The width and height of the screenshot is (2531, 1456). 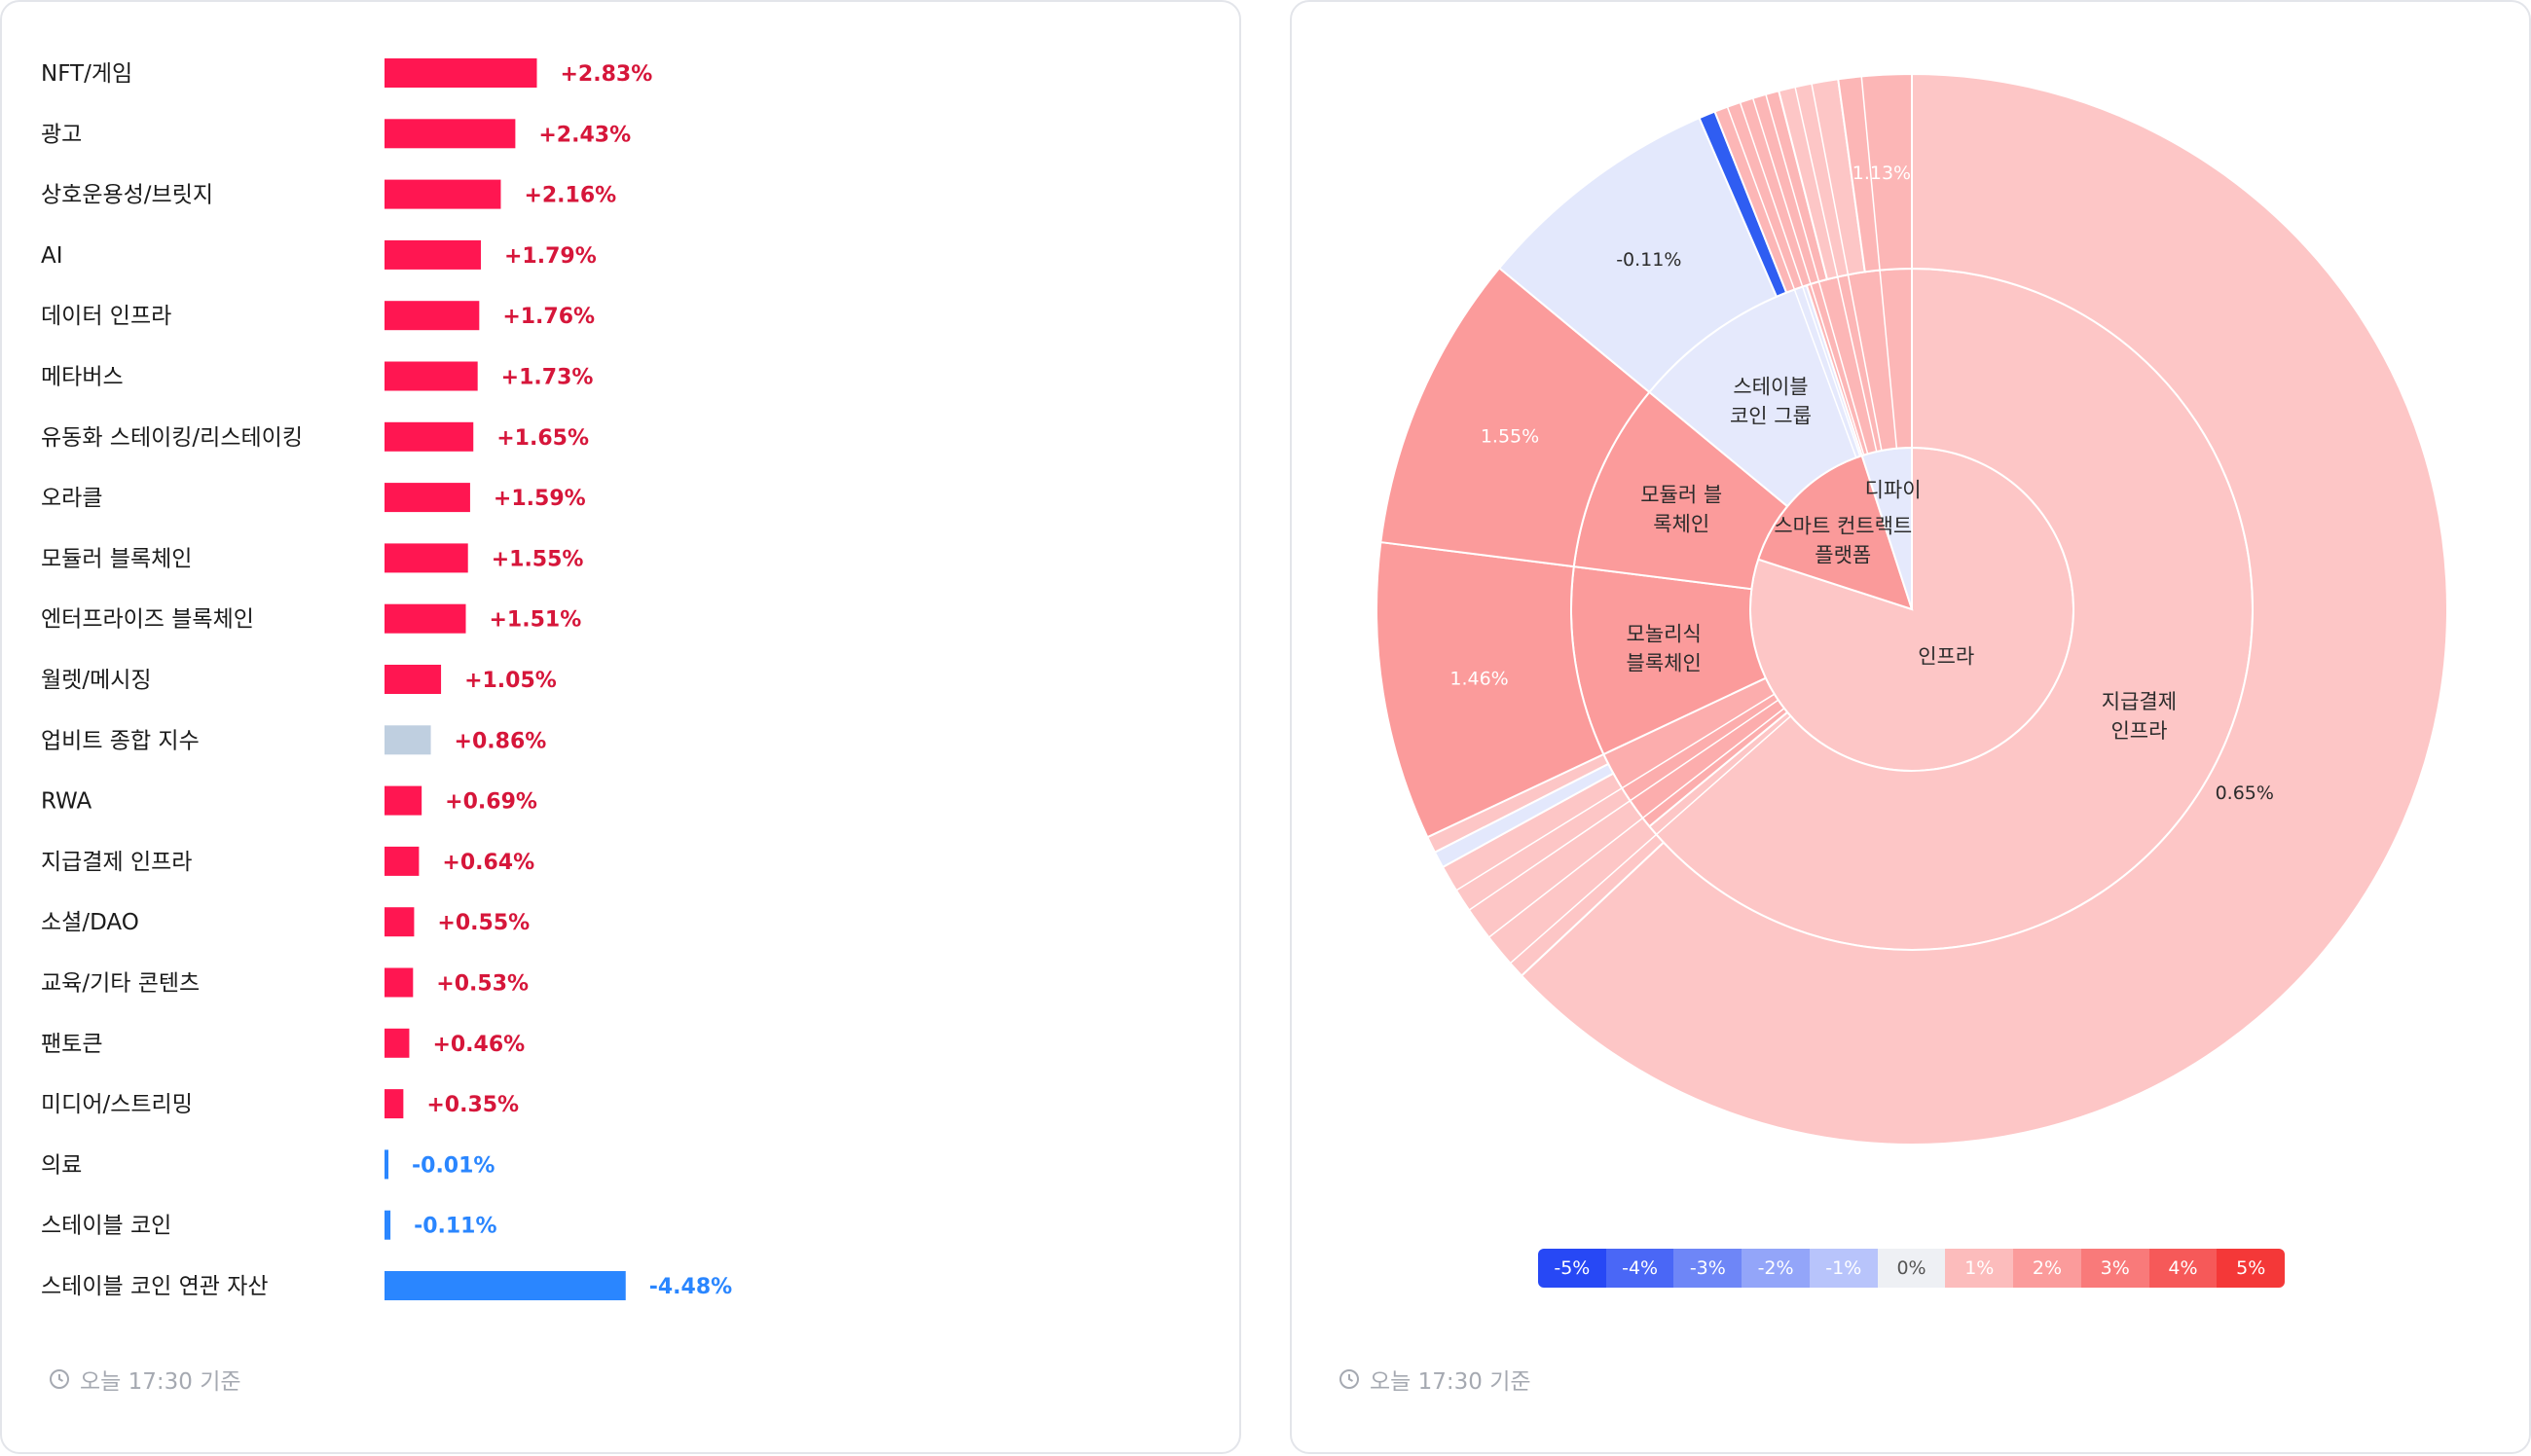 I want to click on bar-value-label: +1.65%, so click(x=542, y=438).